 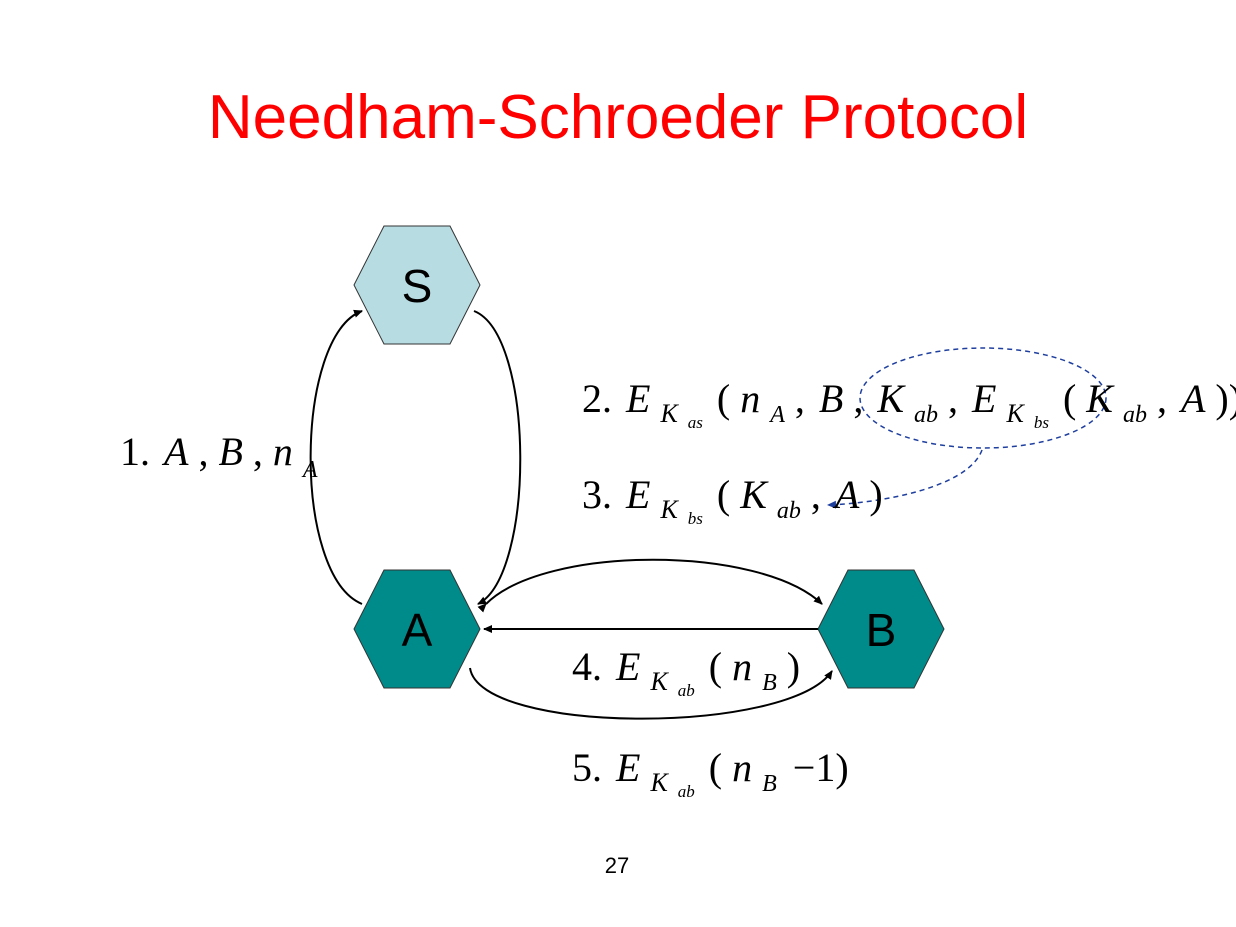 What do you see at coordinates (696, 422) in the screenshot?
I see `m2-k-sub: as` at bounding box center [696, 422].